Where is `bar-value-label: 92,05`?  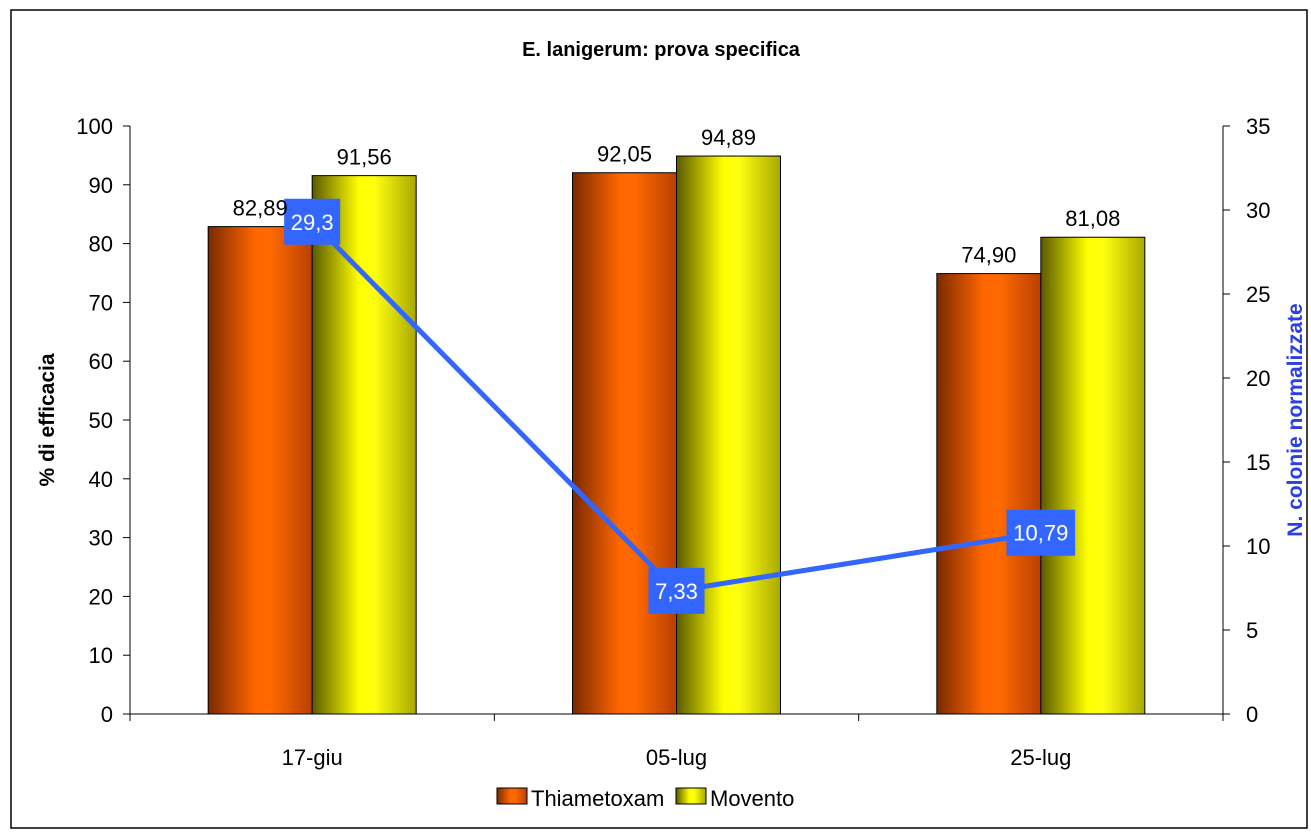 bar-value-label: 92,05 is located at coordinates (624, 154).